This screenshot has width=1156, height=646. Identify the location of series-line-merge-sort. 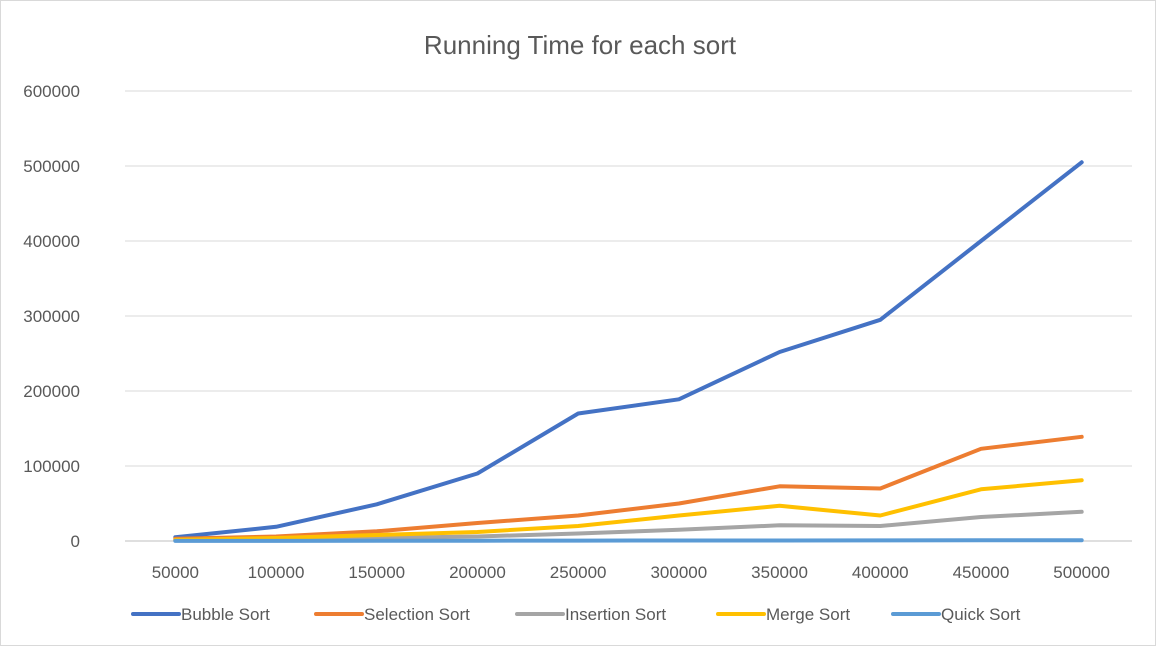
(628, 510).